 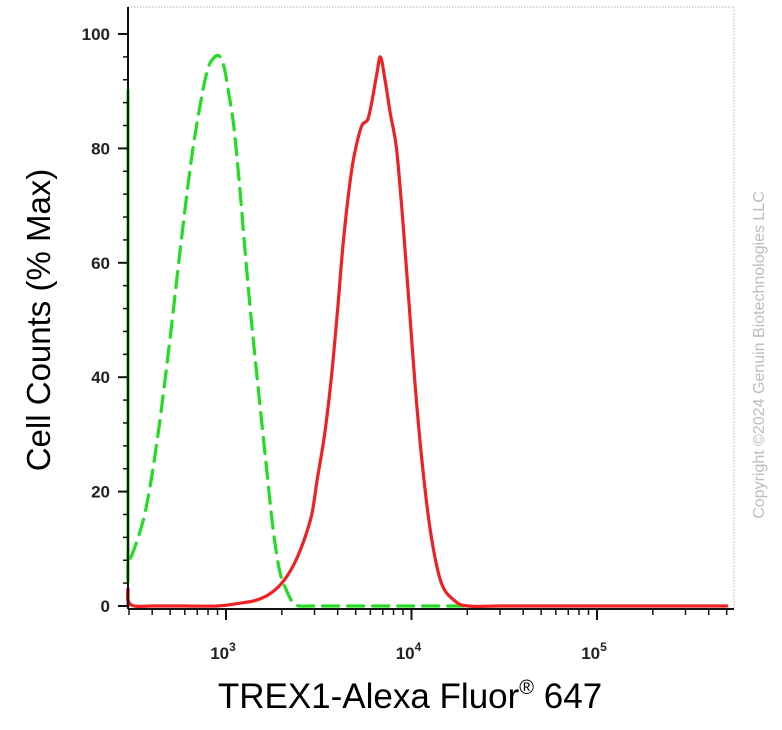 What do you see at coordinates (568, 696) in the screenshot?
I see `x-axis-title-tail: 647` at bounding box center [568, 696].